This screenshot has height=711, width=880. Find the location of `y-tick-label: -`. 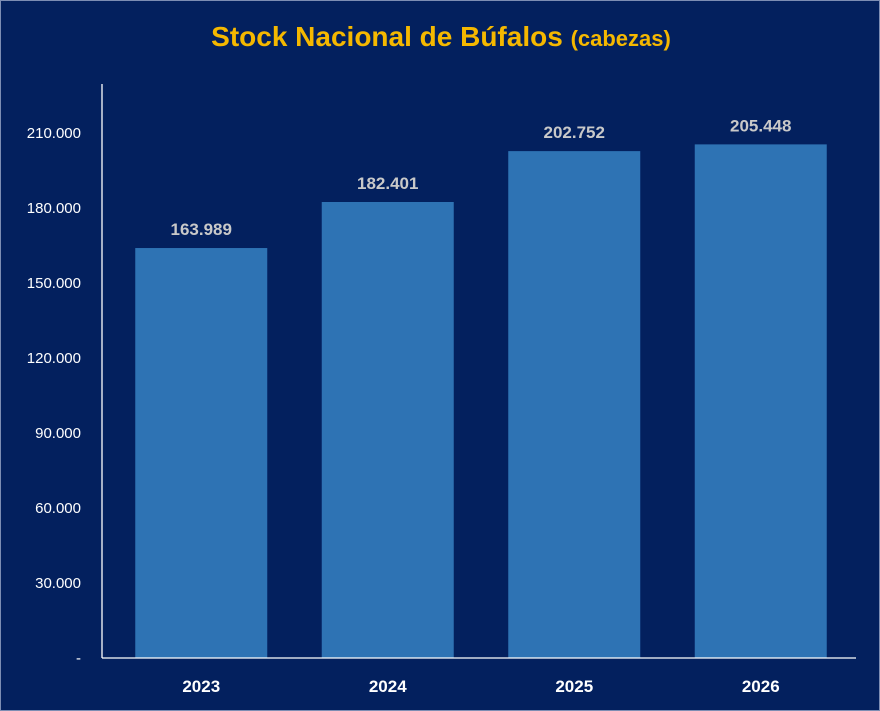

y-tick-label: - is located at coordinates (78, 658).